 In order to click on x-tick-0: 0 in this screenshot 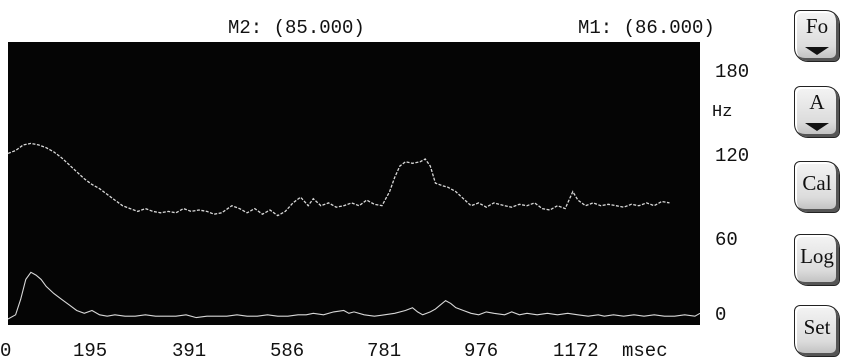, I will do `click(6, 351)`.